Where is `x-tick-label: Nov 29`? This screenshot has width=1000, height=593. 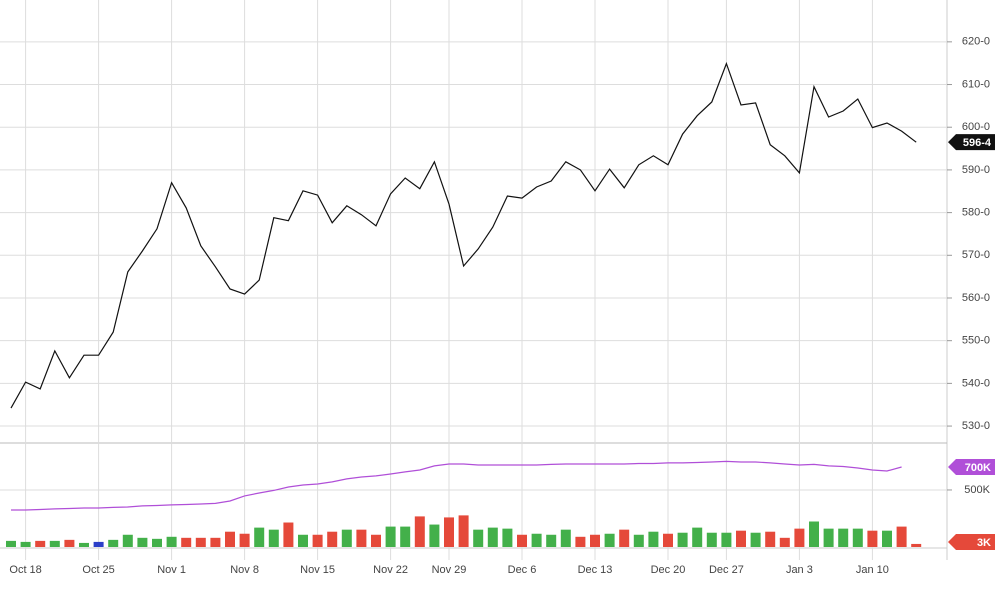 x-tick-label: Nov 29 is located at coordinates (449, 570).